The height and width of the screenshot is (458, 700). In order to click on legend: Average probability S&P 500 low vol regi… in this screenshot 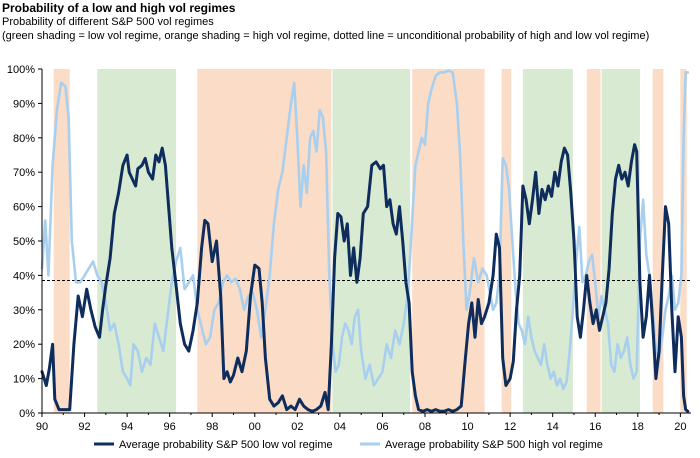, I will do `click(348, 445)`.